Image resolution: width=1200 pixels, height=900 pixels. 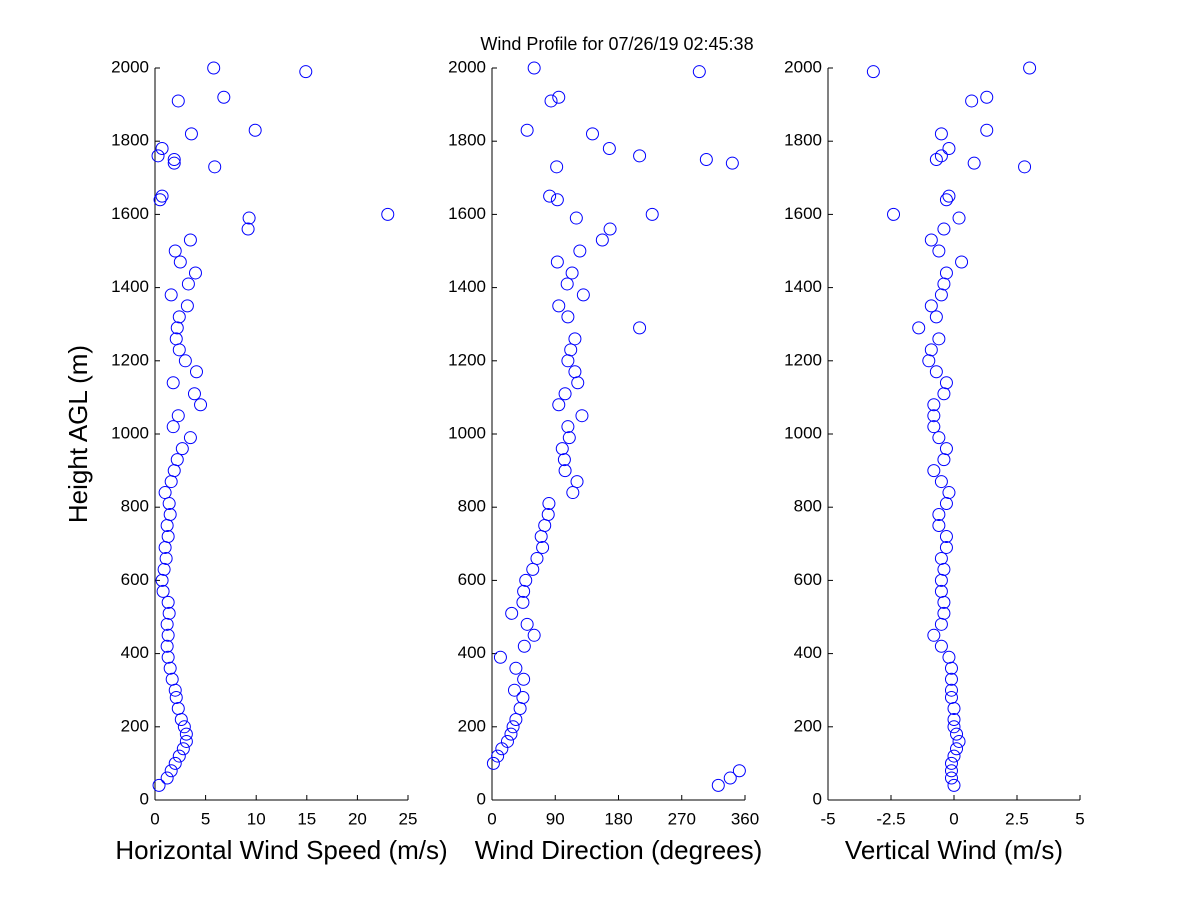 What do you see at coordinates (130, 213) in the screenshot?
I see `y-tick-label: 1600` at bounding box center [130, 213].